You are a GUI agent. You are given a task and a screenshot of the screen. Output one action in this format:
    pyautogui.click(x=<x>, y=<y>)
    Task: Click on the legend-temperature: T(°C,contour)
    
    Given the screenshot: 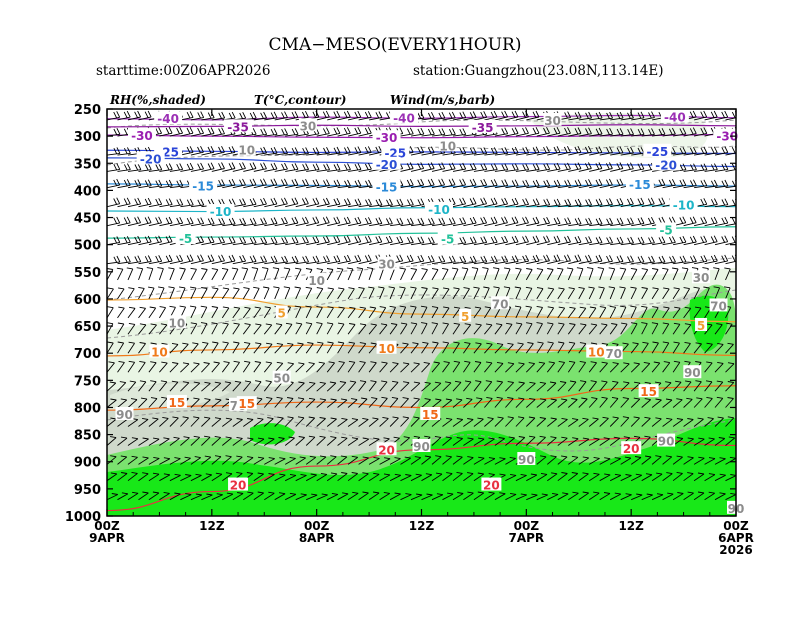 What is the action you would take?
    pyautogui.click(x=300, y=100)
    